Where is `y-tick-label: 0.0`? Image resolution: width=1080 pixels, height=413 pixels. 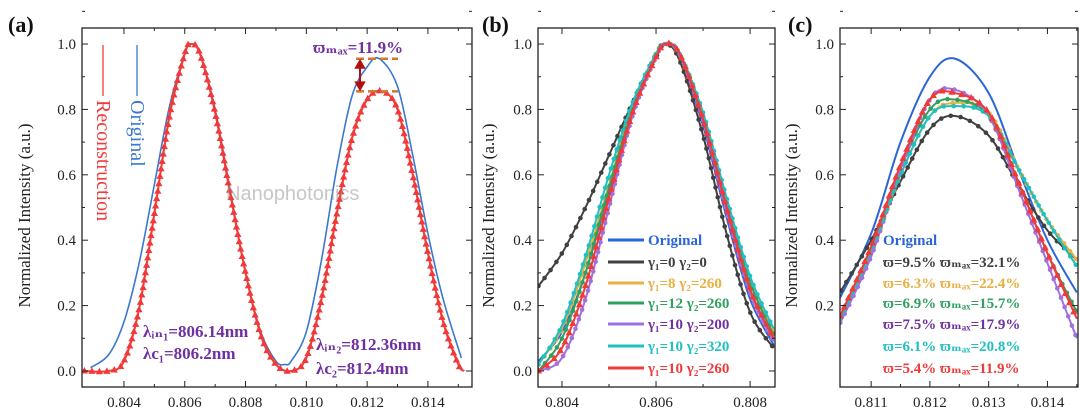
y-tick-label: 0.0 is located at coordinates (66, 372).